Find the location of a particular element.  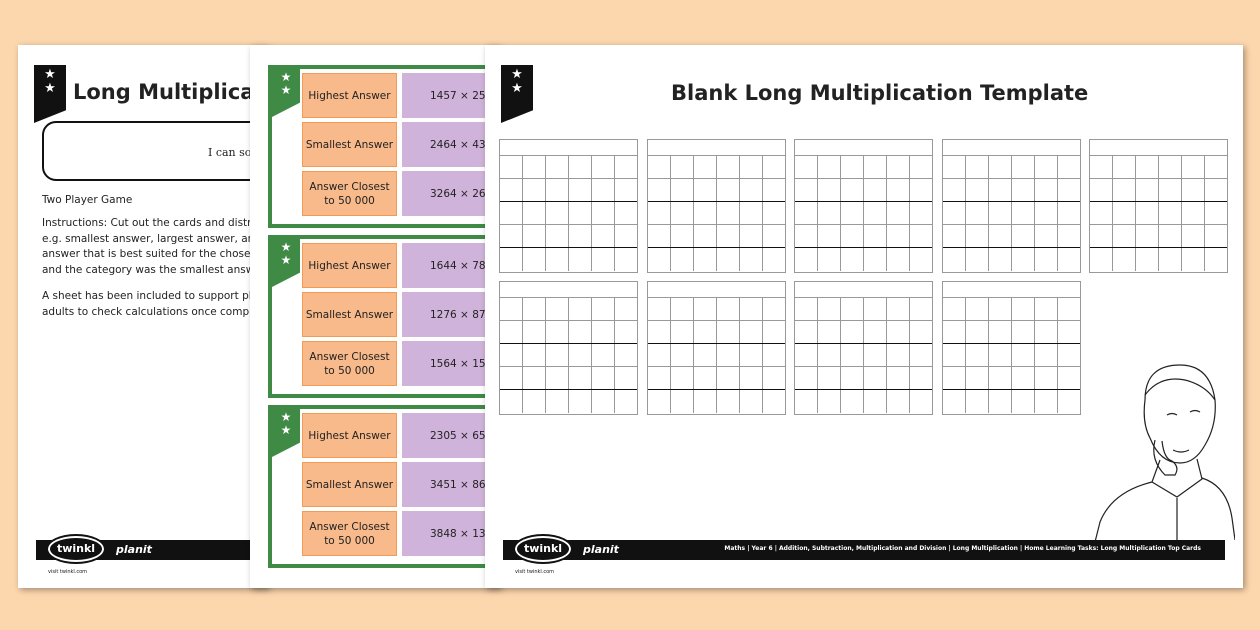

page-title: Long Multiplication is located at coordinates (170, 92).